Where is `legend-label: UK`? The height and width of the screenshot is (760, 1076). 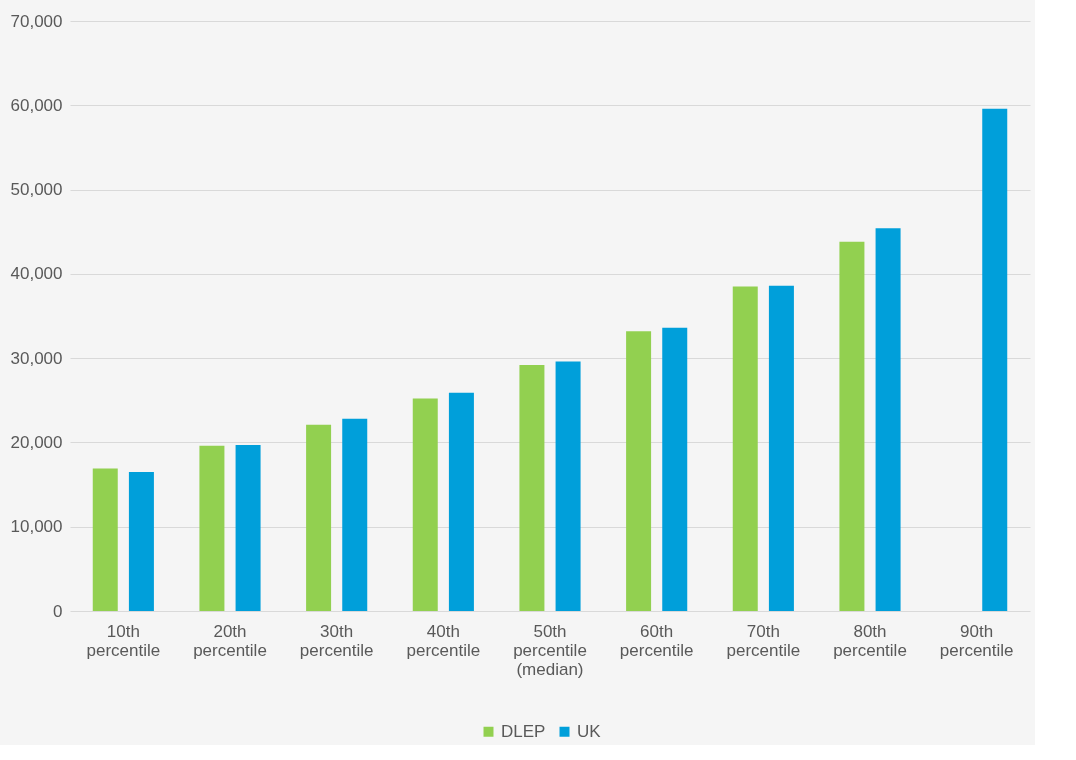
legend-label: UK is located at coordinates (589, 731).